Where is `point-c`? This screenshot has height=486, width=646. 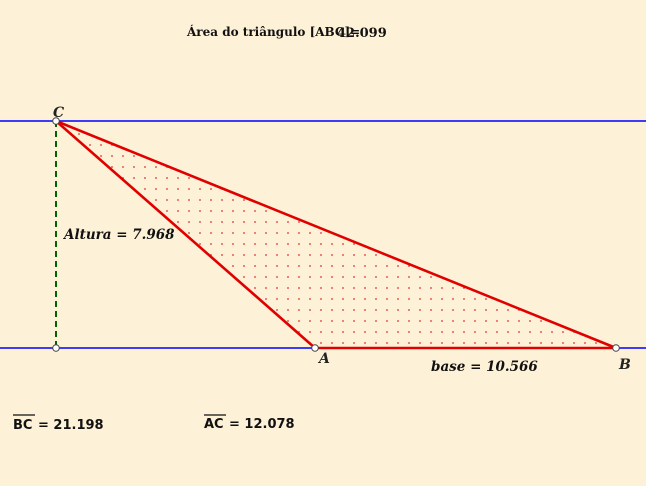 point-c is located at coordinates (56, 121).